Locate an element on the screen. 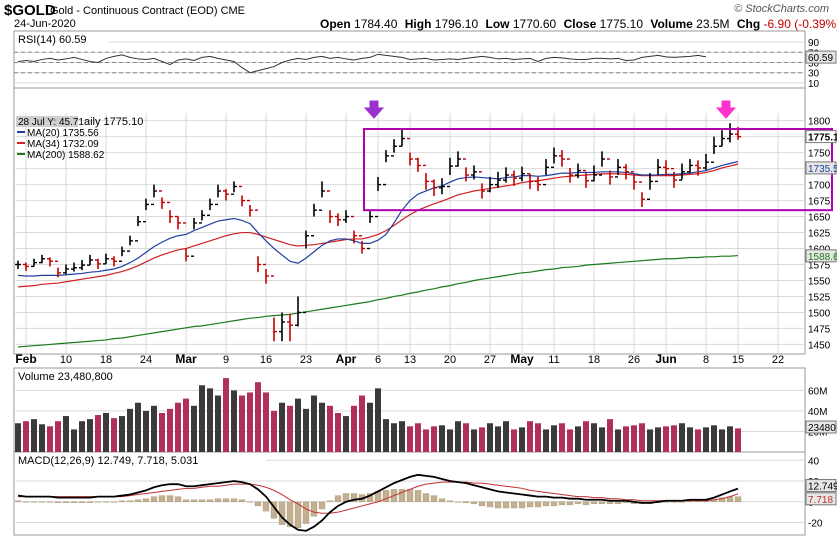 Image resolution: width=837 pixels, height=537 pixels. price-tick-label: 1450 is located at coordinates (819, 345).